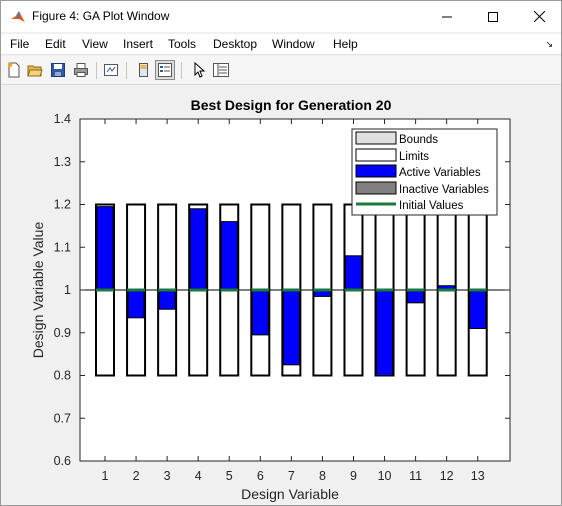 The height and width of the screenshot is (506, 562). Describe the element at coordinates (62, 247) in the screenshot. I see `y-tick-label: 1.1` at that location.